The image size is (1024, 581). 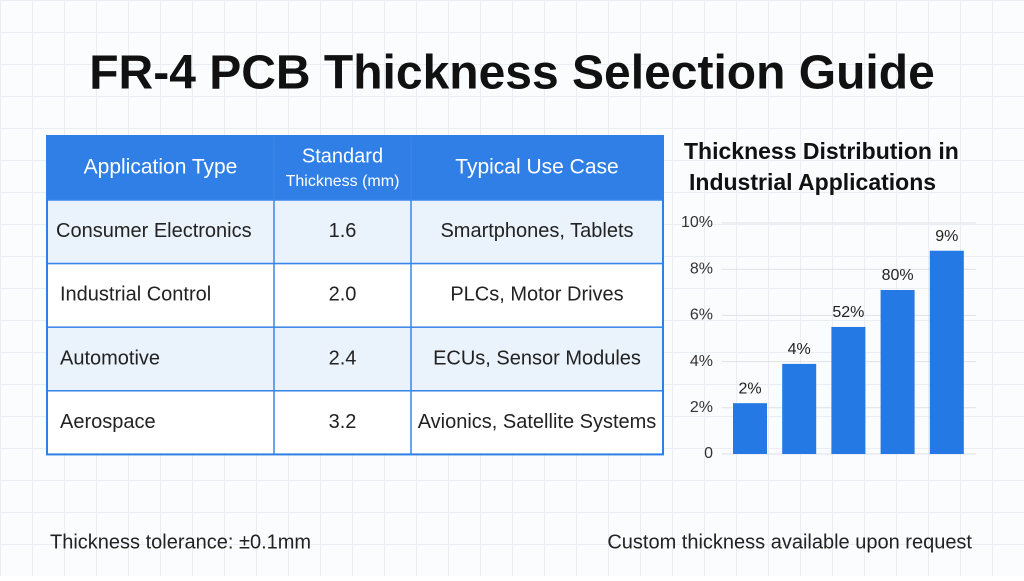 I want to click on table-cell: 2.4, so click(x=343, y=358).